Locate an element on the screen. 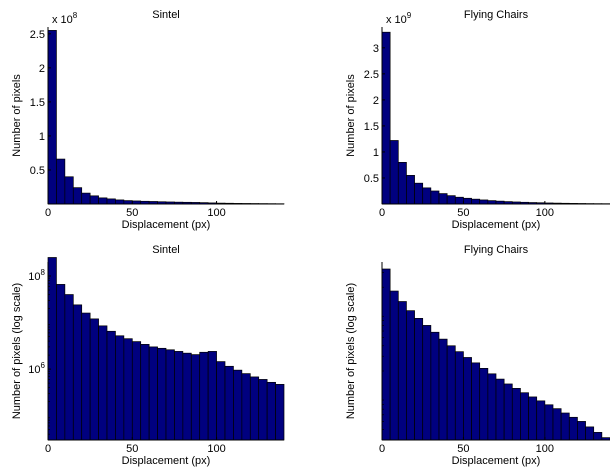  y-tick-label: 1 is located at coordinates (376, 153).